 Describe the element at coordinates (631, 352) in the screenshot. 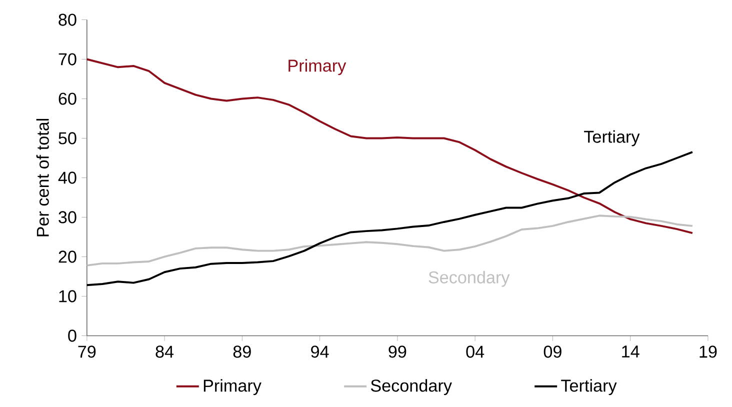

I see `x-tick-label: 14` at that location.